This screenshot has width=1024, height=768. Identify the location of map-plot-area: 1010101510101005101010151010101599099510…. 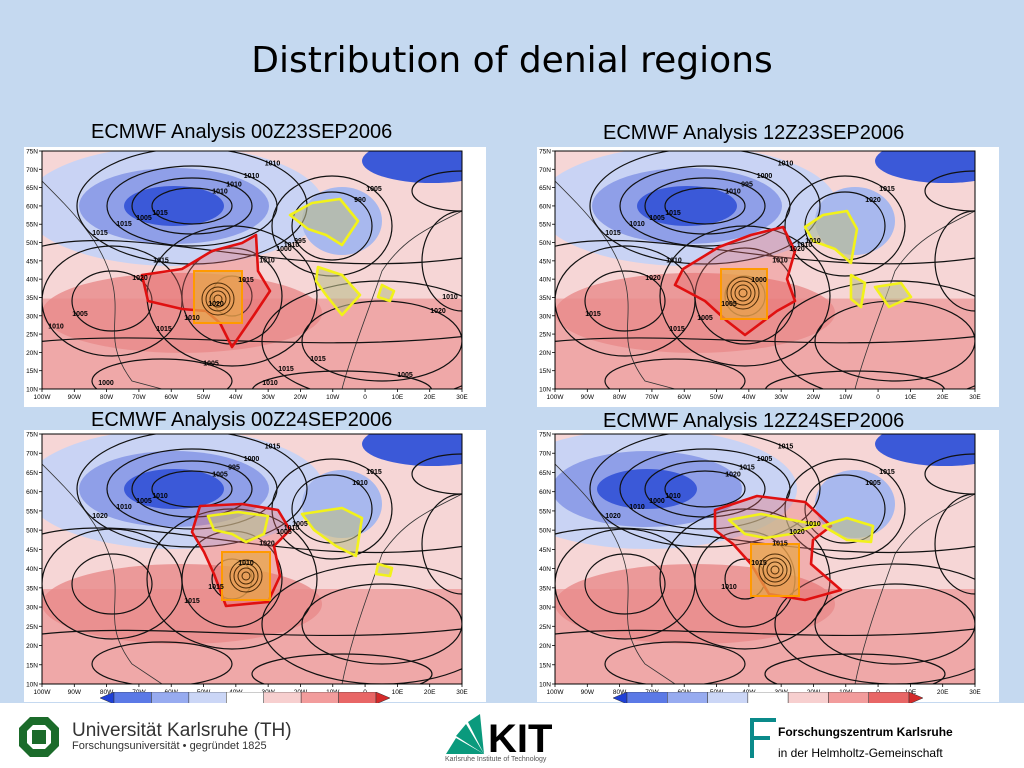
(252, 270).